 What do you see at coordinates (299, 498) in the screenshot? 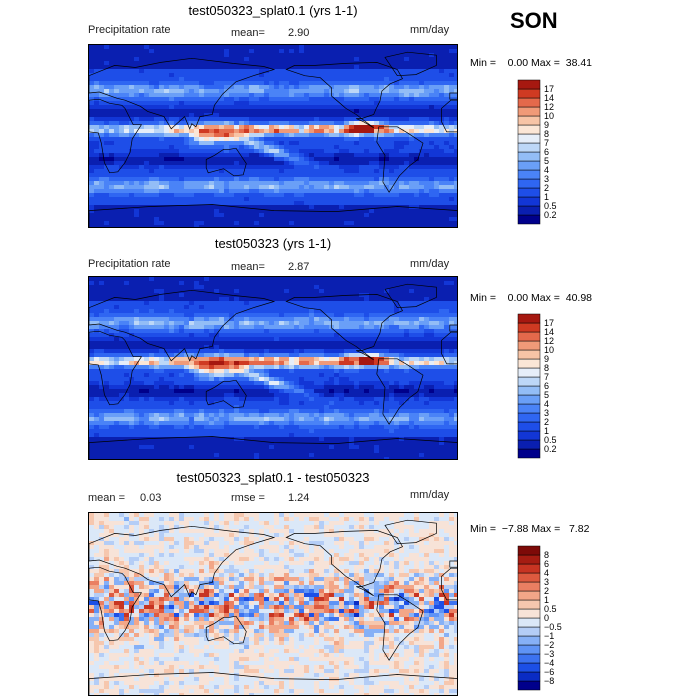
I see `rmse-value: 1.24` at bounding box center [299, 498].